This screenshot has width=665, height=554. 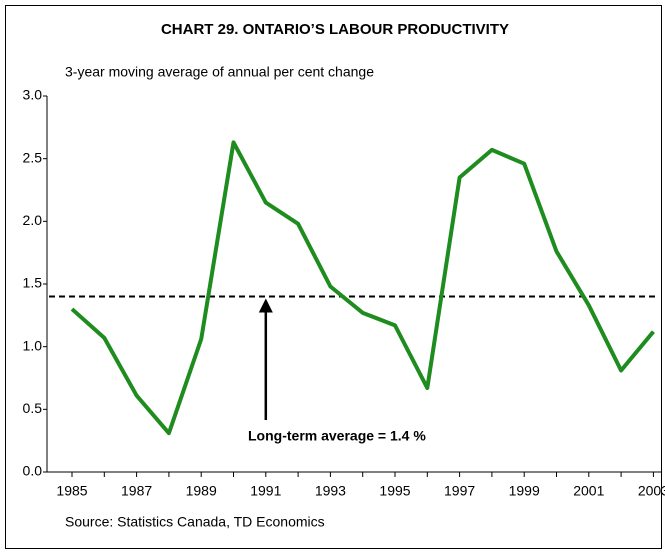 I want to click on x-tick-label: 1991, so click(x=265, y=491).